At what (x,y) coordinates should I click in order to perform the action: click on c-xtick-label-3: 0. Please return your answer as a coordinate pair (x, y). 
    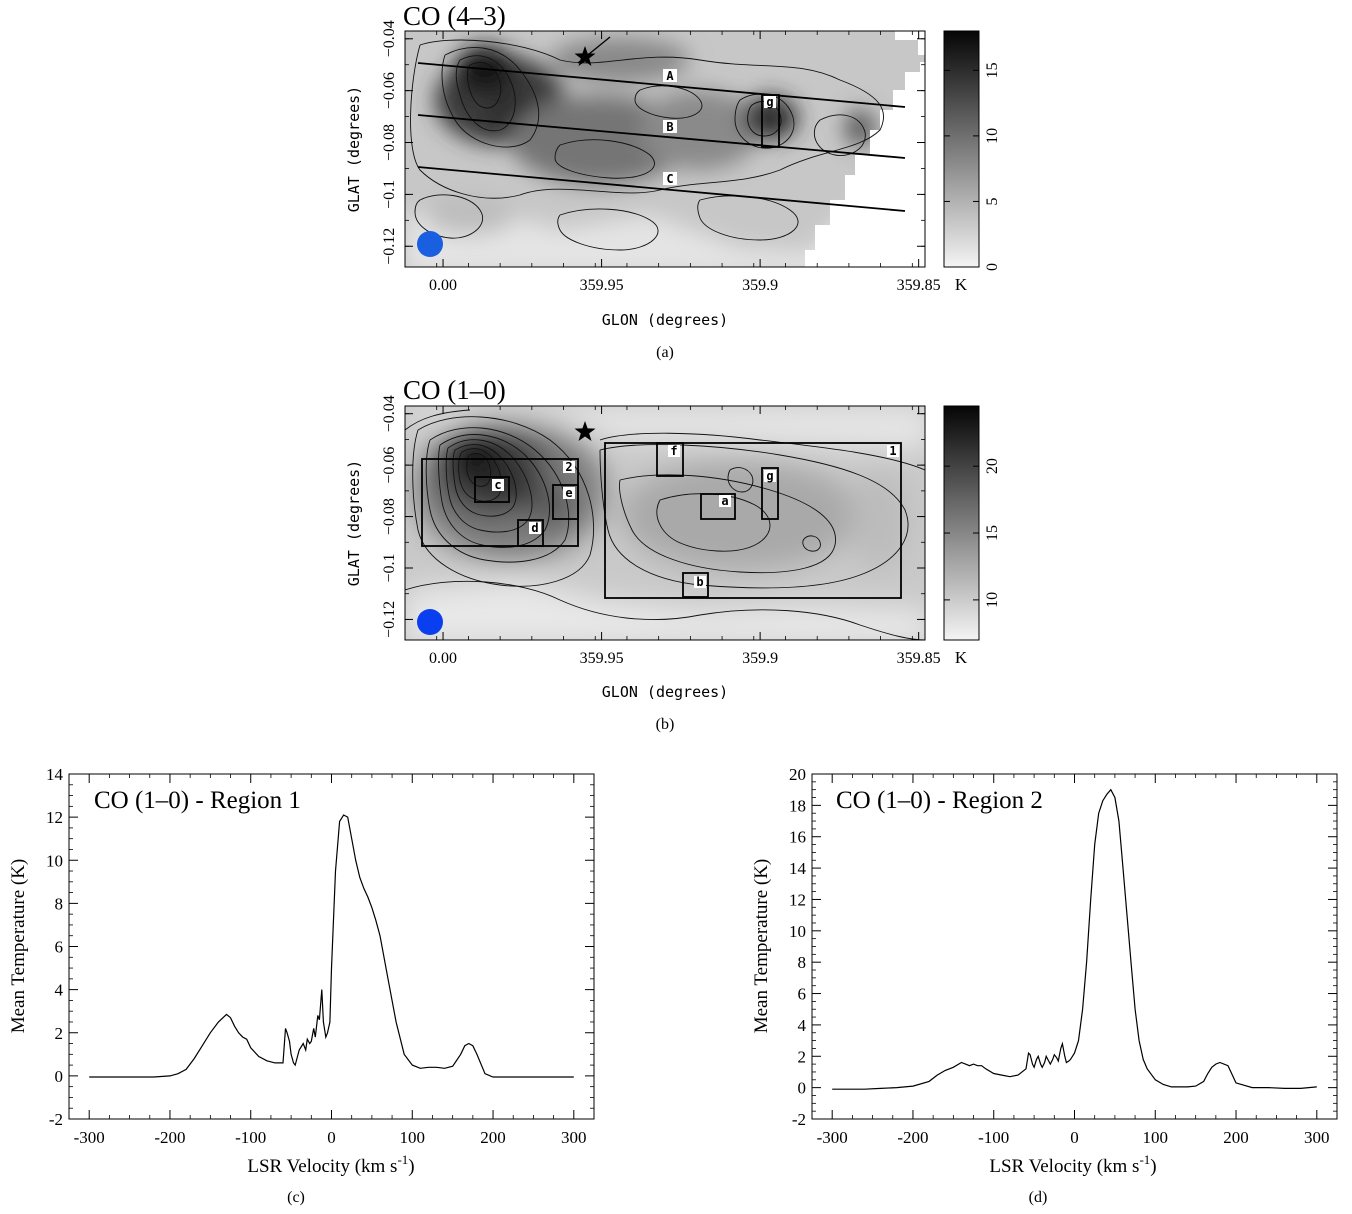
    Looking at the image, I should click on (331, 1137).